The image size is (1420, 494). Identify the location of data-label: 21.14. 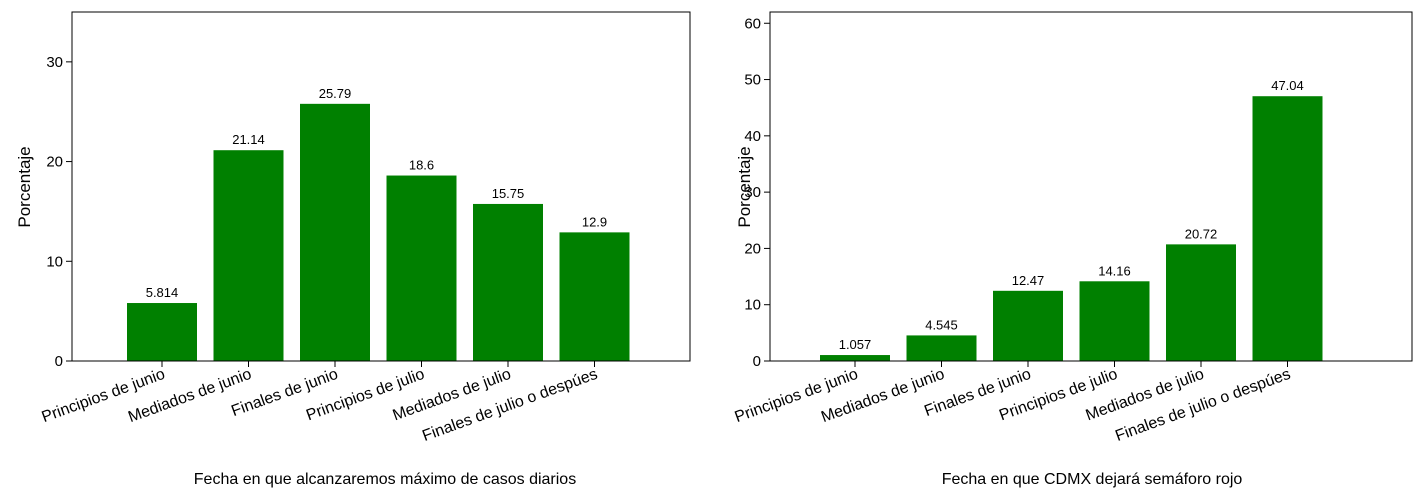
(248, 139).